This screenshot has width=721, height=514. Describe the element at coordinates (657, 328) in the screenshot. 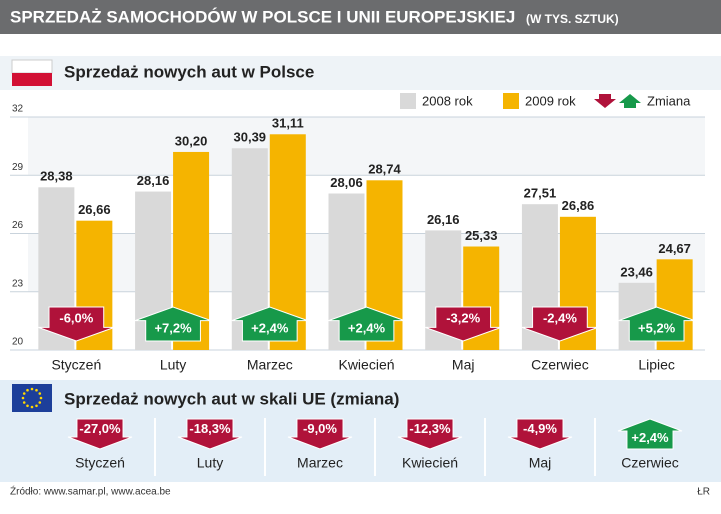

I see `change-label: +5,2%` at that location.